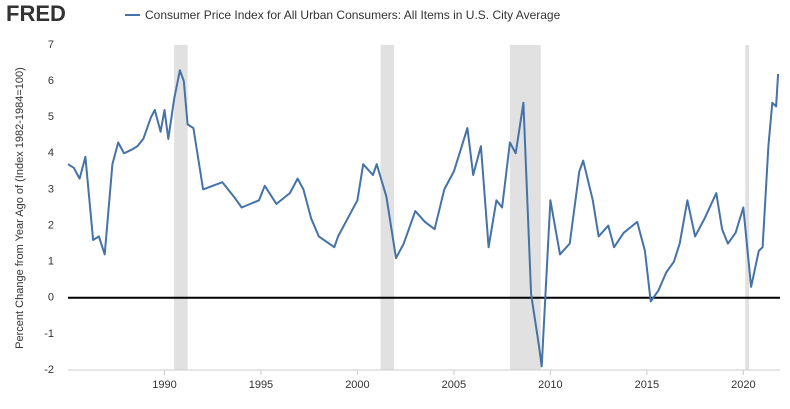  Describe the element at coordinates (49, 370) in the screenshot. I see `y-tick-label: -2` at that location.